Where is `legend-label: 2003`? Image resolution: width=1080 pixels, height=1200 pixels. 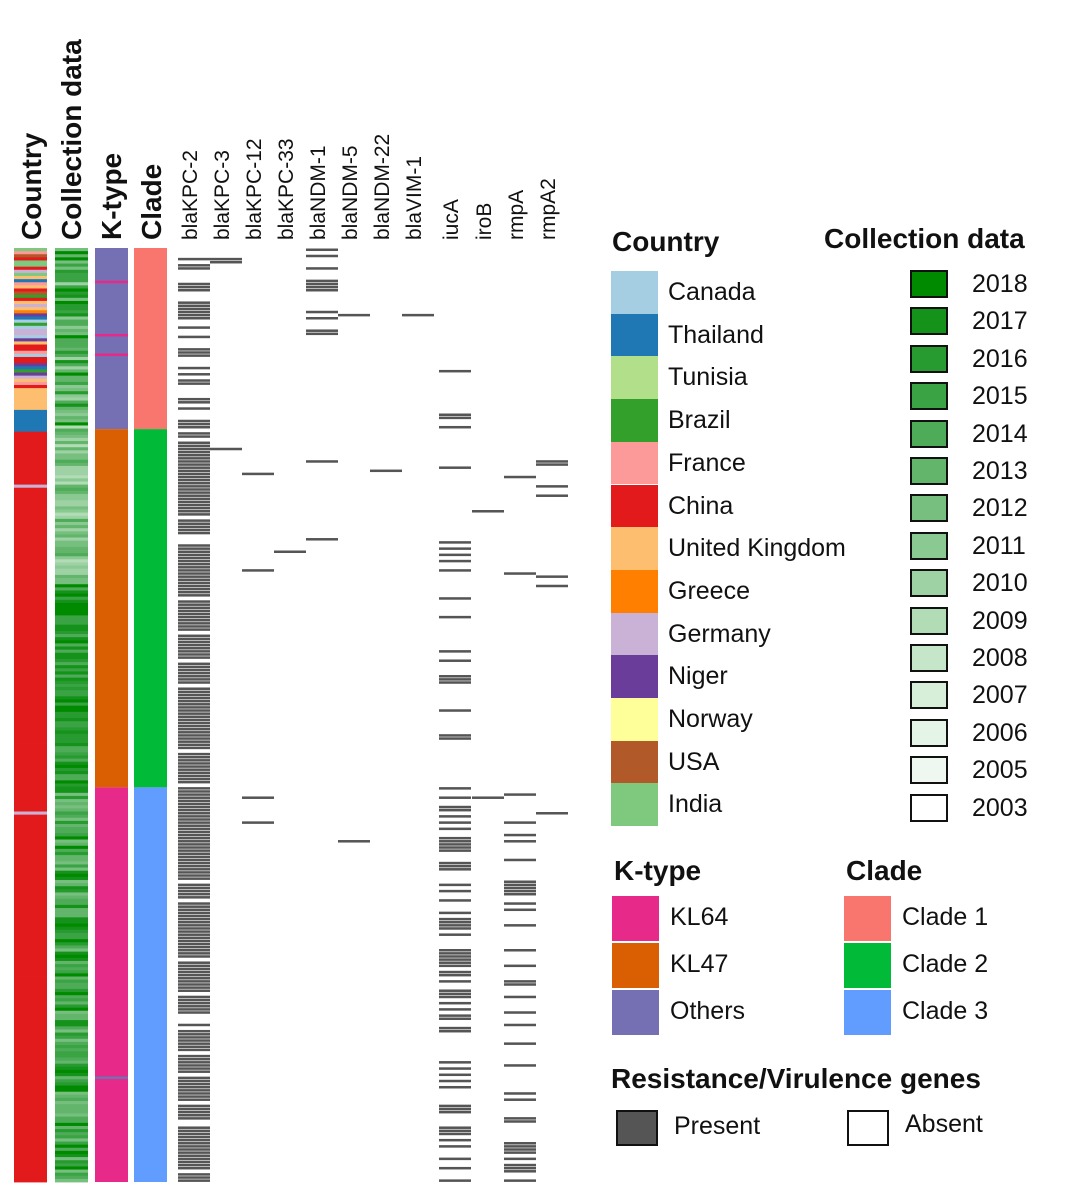
legend-label: 2003 is located at coordinates (1000, 807).